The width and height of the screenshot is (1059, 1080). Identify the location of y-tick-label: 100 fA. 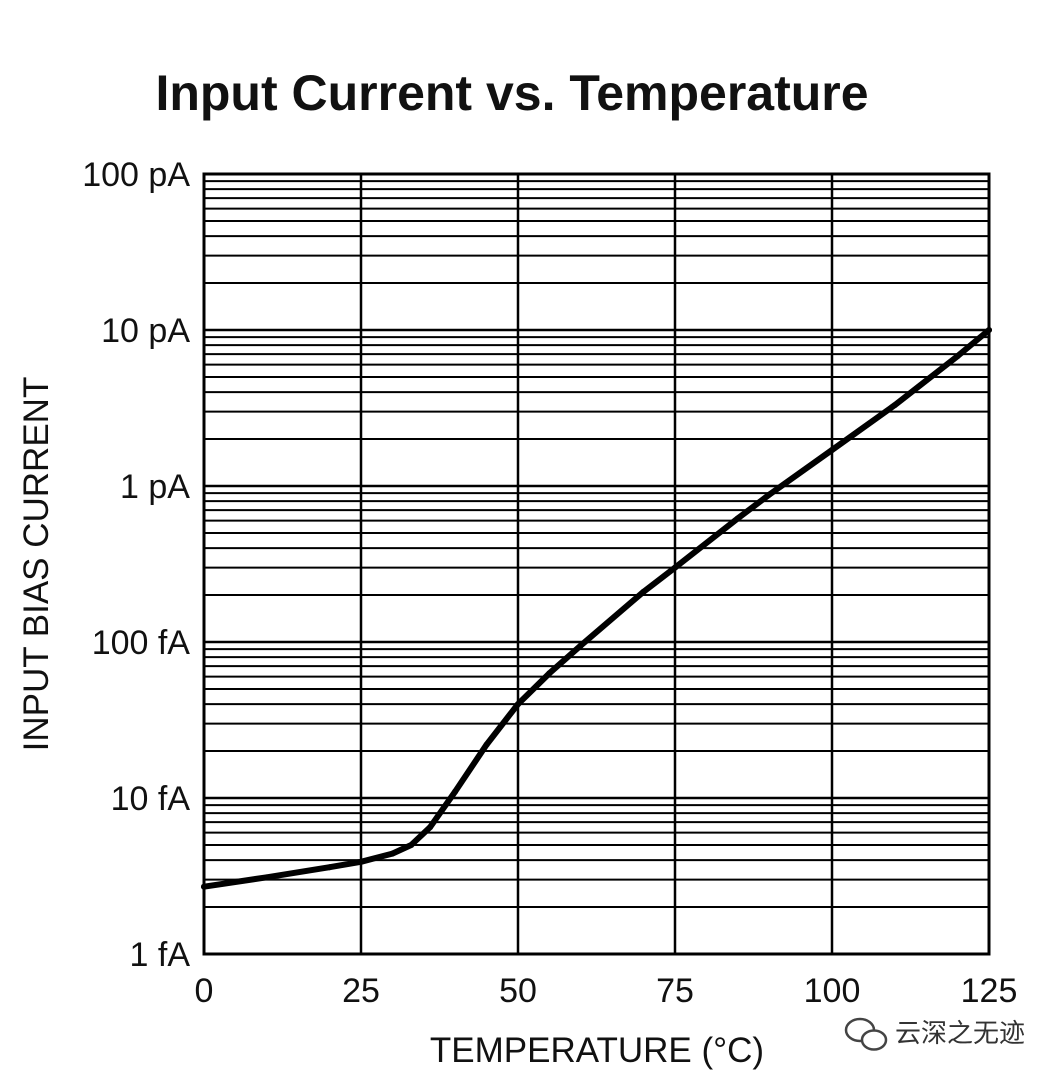
(141, 643).